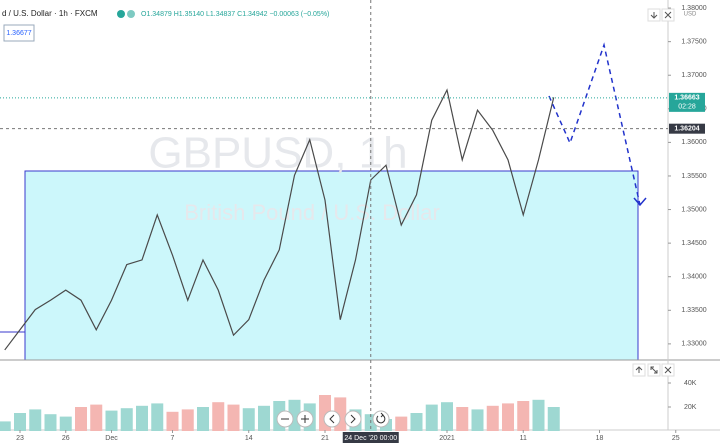 This screenshot has width=720, height=447. I want to click on plus-icon, so click(305, 419).